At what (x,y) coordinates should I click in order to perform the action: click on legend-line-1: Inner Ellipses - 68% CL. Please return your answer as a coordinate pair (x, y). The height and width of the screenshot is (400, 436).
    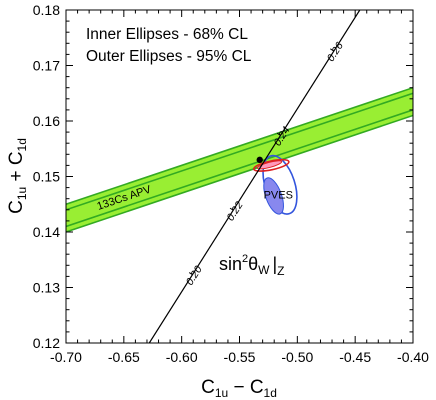
    Looking at the image, I should click on (167, 34).